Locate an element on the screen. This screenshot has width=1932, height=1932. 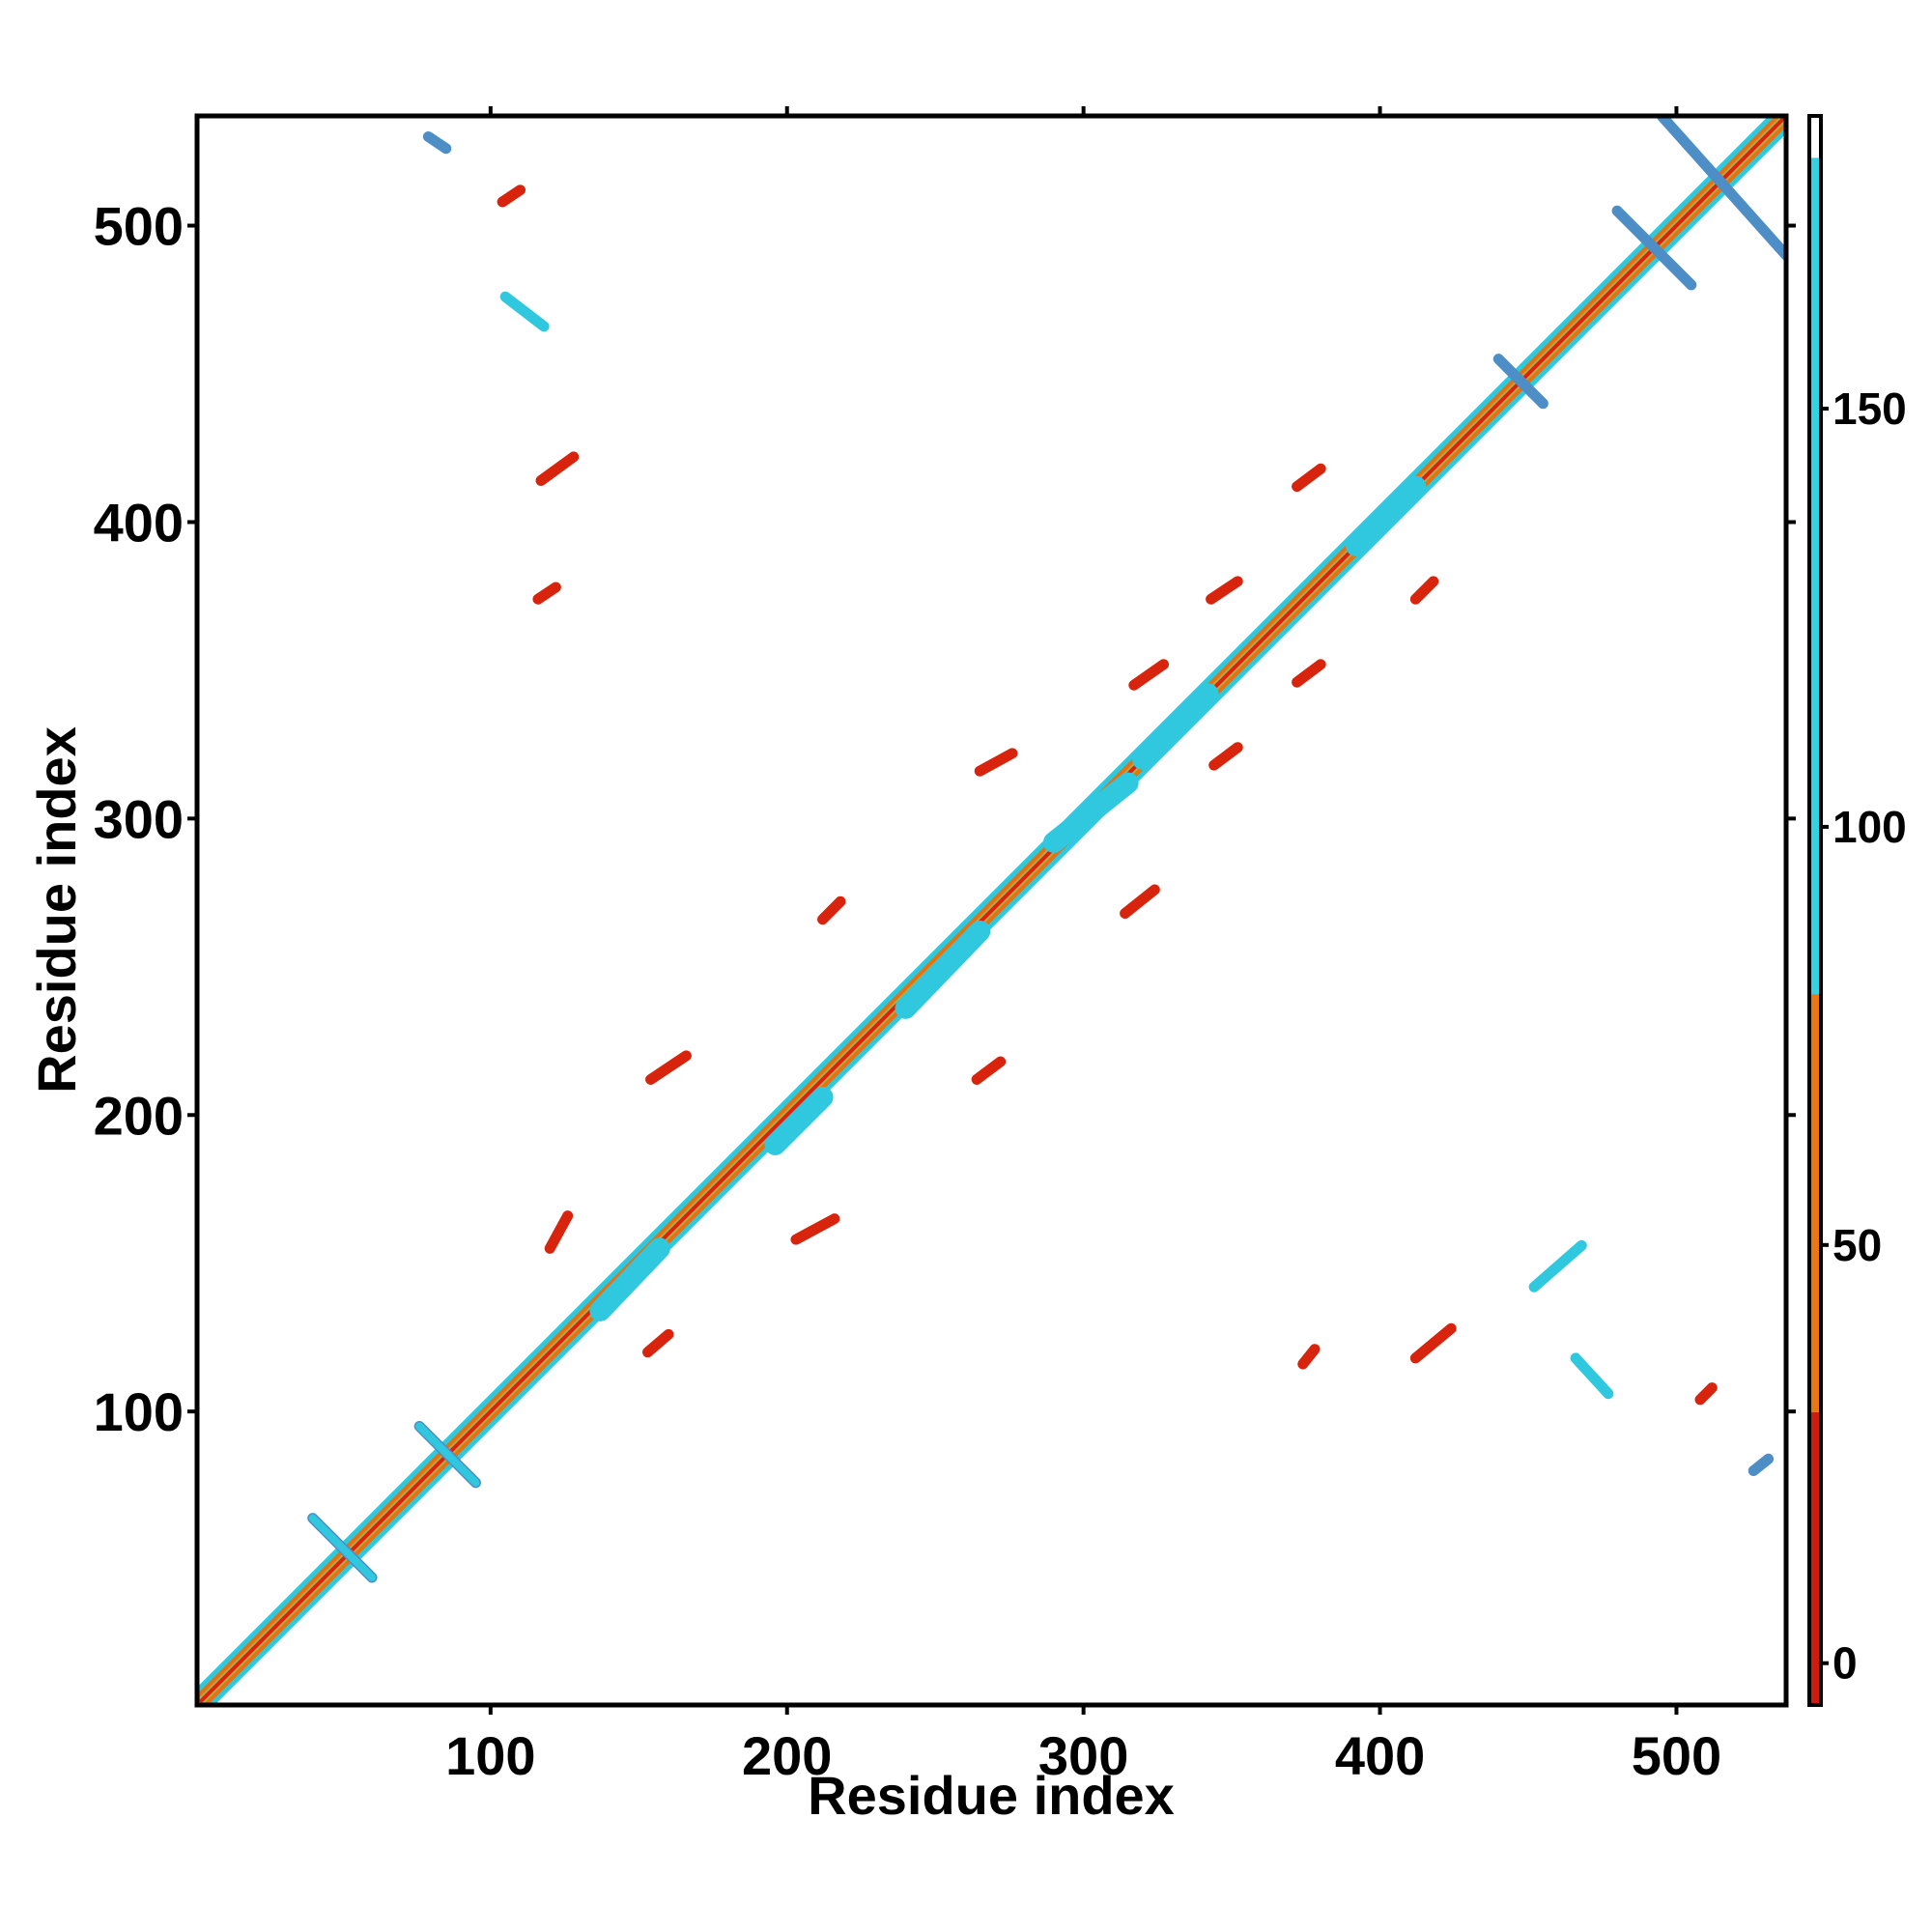
y-tick-label-300: 300 is located at coordinates (139, 818).